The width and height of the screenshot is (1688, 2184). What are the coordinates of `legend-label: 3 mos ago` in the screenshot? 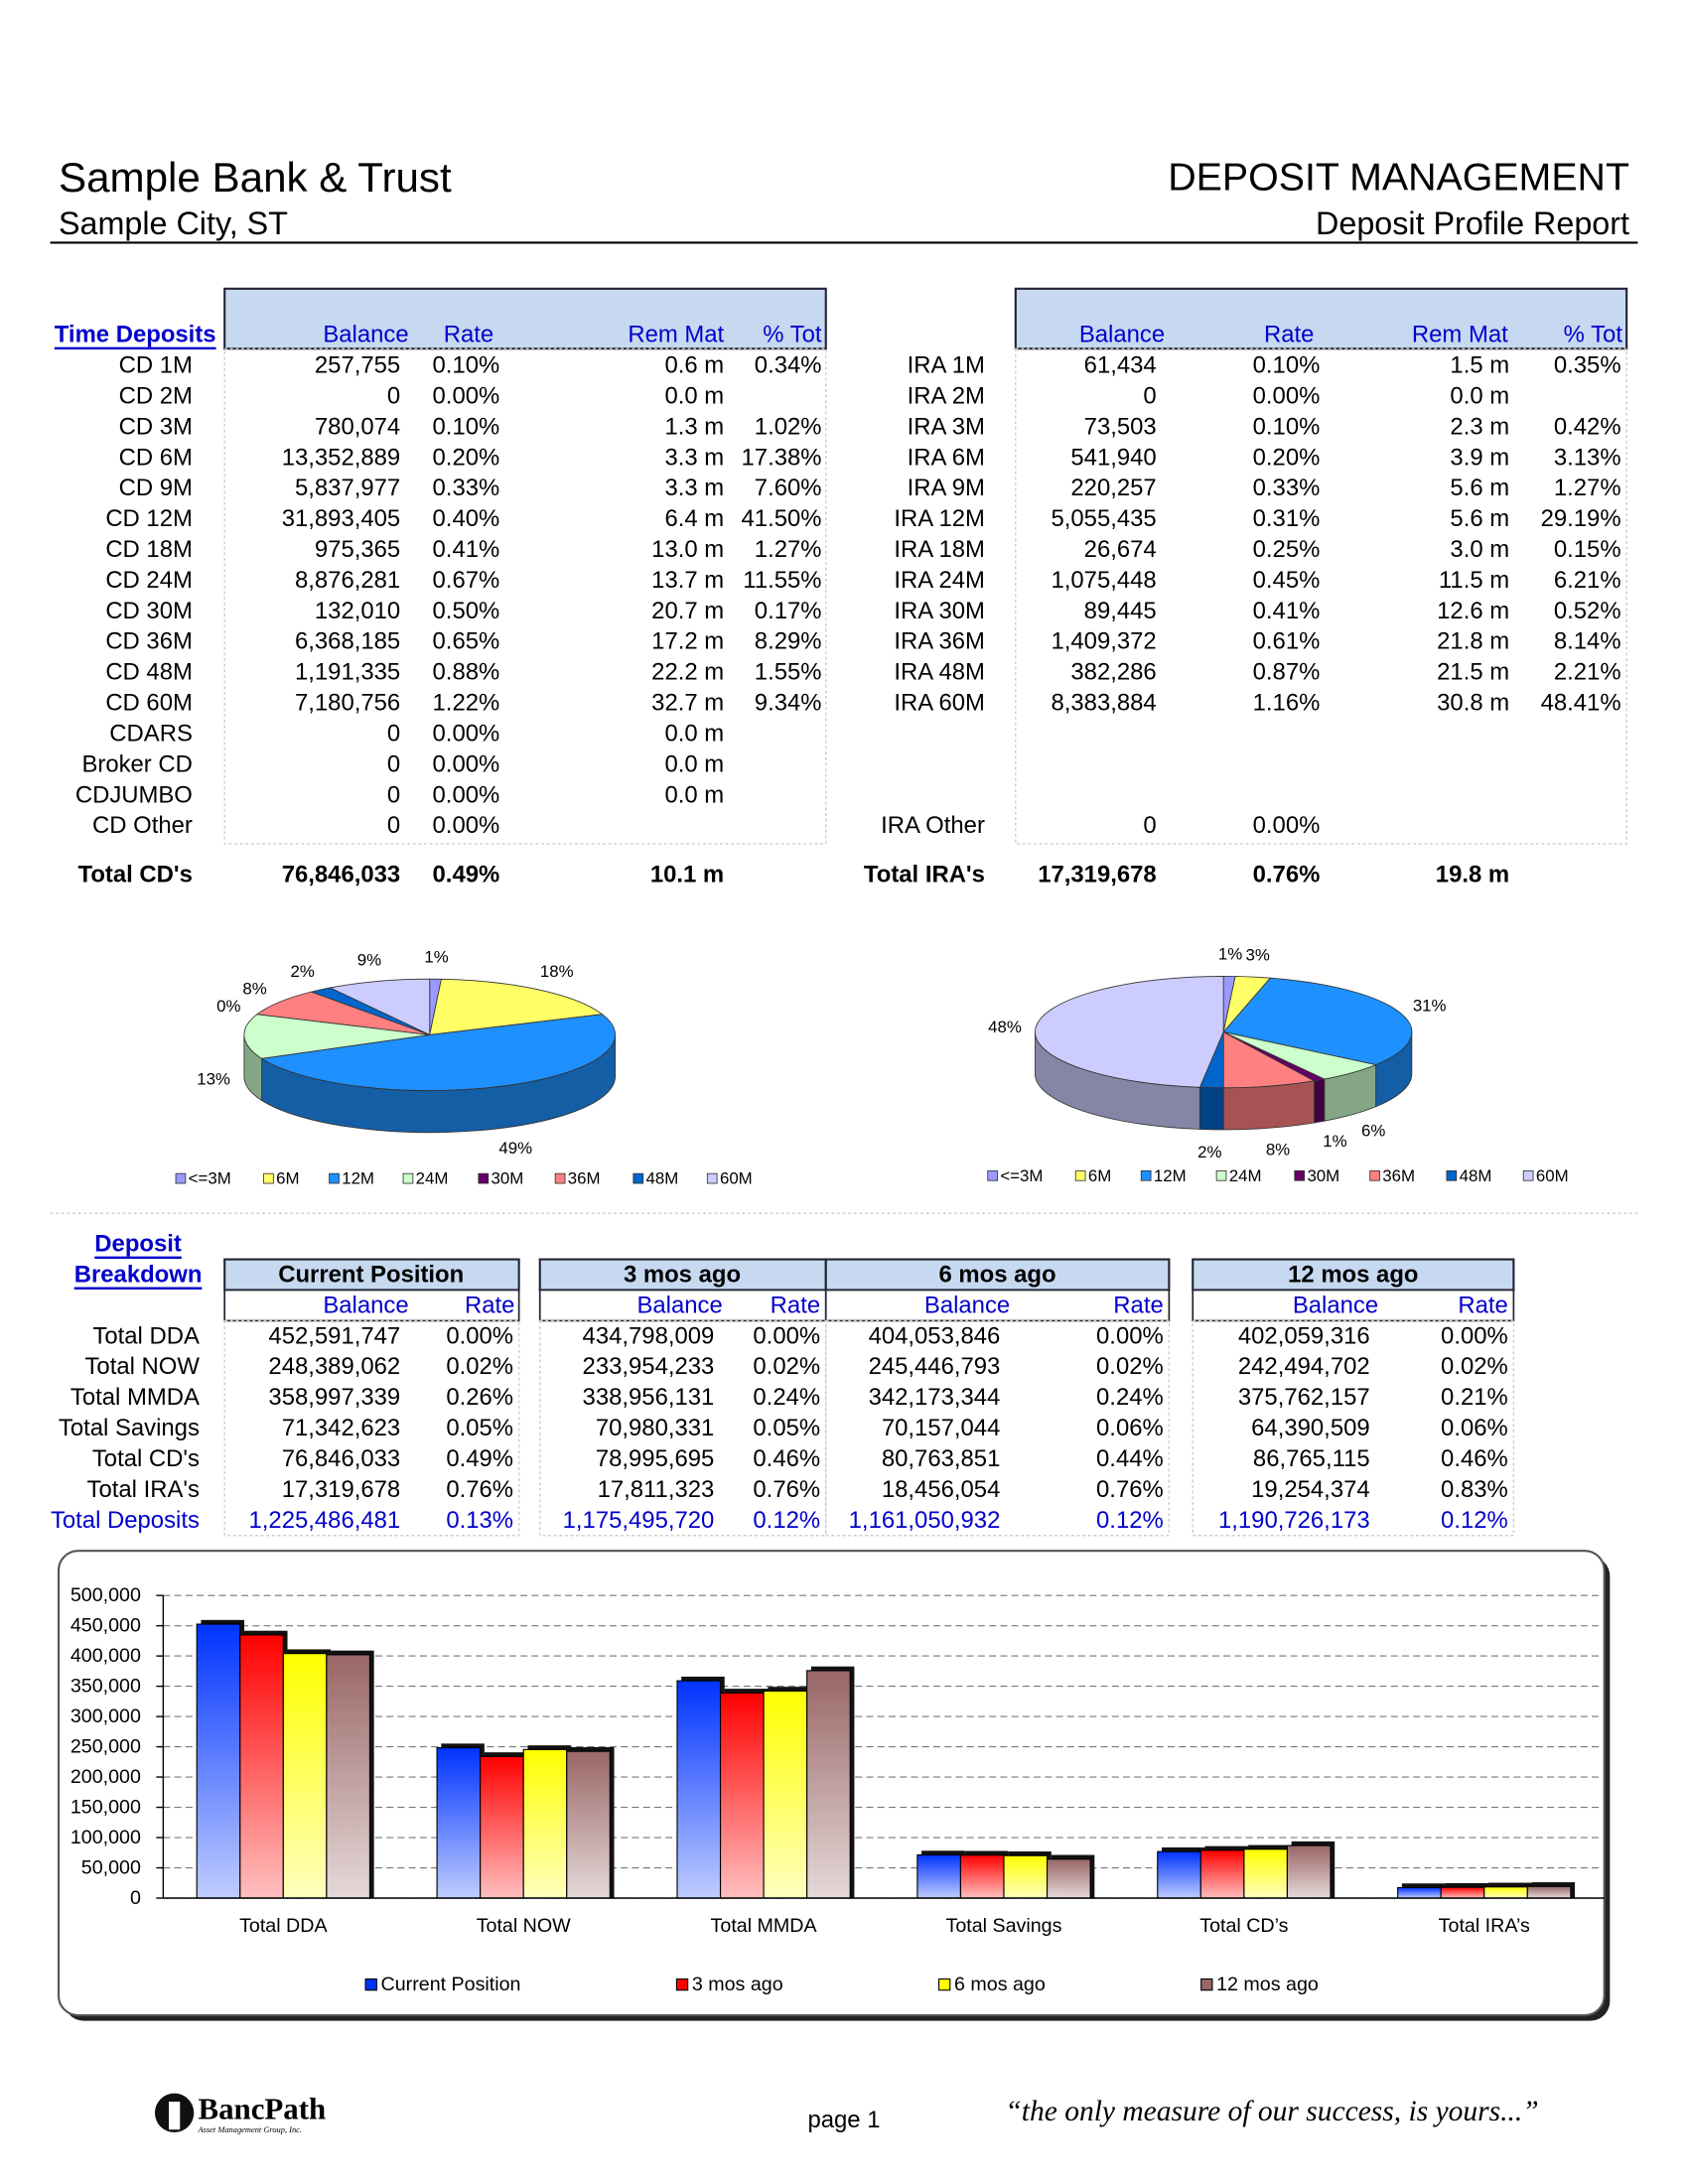 It's located at (737, 1984).